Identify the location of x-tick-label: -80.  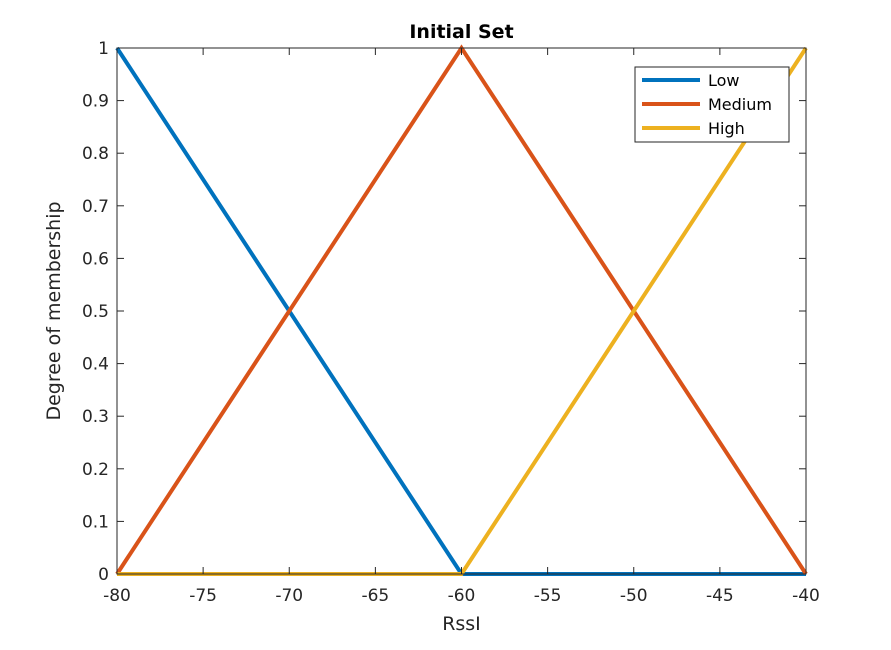
(117, 596).